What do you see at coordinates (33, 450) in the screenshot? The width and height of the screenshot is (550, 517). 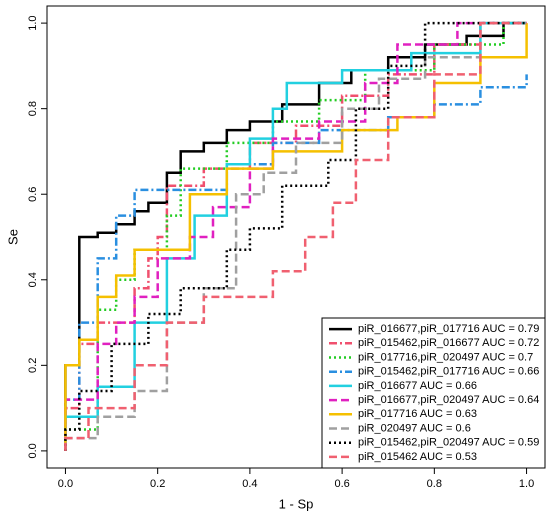 I see `y-tick-label: 0.0` at bounding box center [33, 450].